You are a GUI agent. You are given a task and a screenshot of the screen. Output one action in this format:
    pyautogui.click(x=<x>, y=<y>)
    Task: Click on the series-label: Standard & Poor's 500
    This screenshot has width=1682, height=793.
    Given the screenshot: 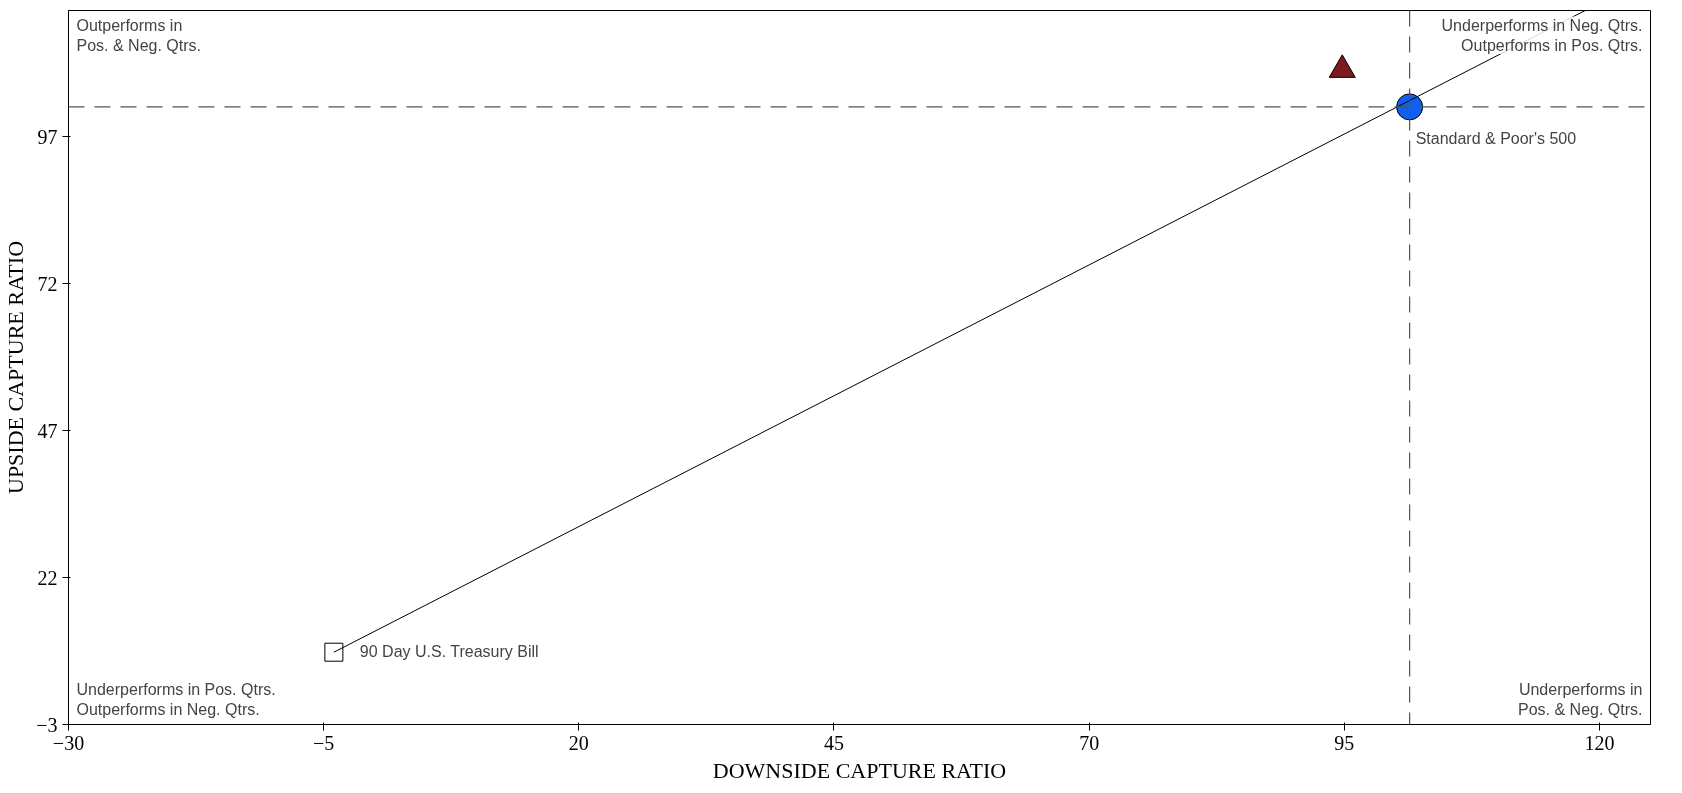 What is the action you would take?
    pyautogui.click(x=1496, y=138)
    